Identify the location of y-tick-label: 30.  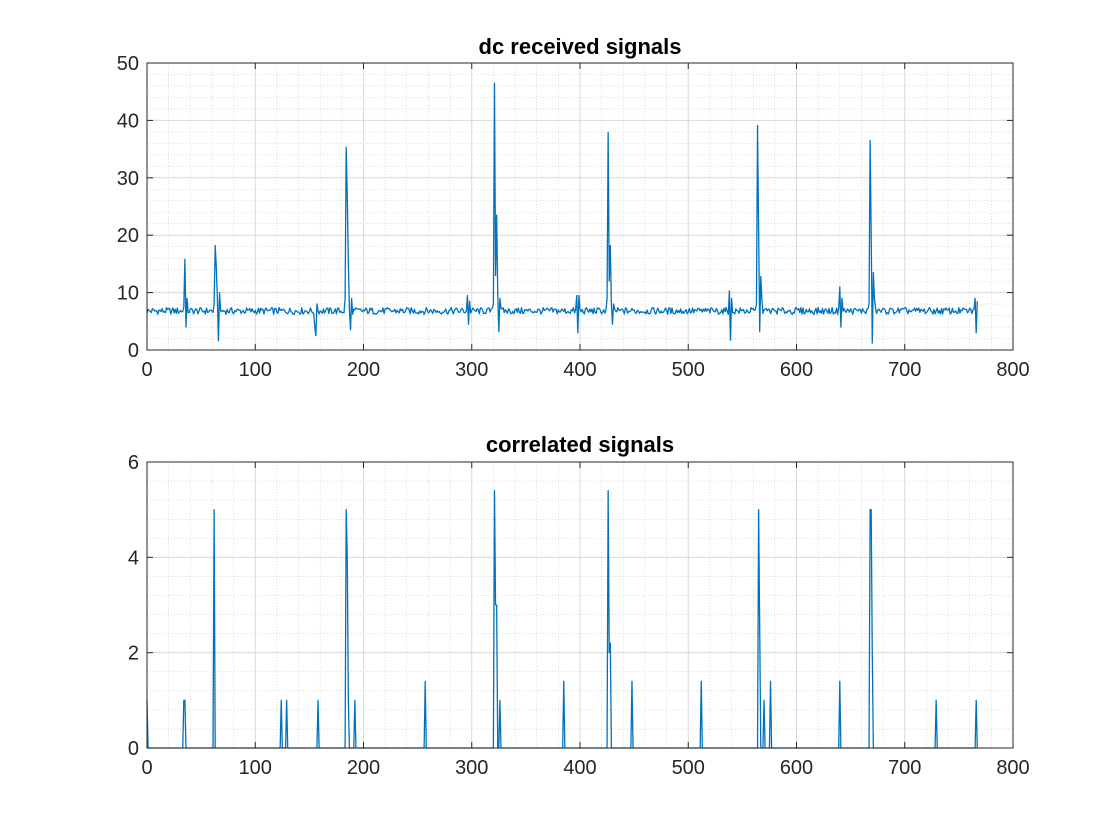
(128, 179).